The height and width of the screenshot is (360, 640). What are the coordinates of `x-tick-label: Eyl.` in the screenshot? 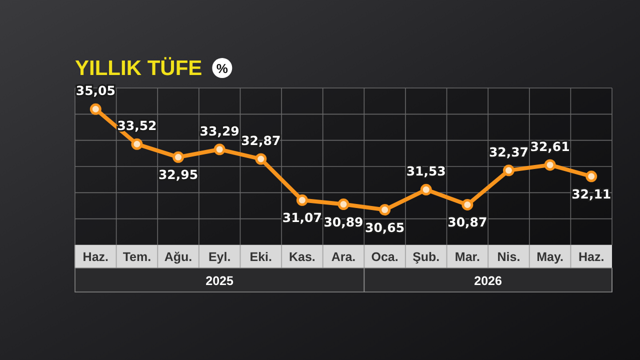 It's located at (219, 257).